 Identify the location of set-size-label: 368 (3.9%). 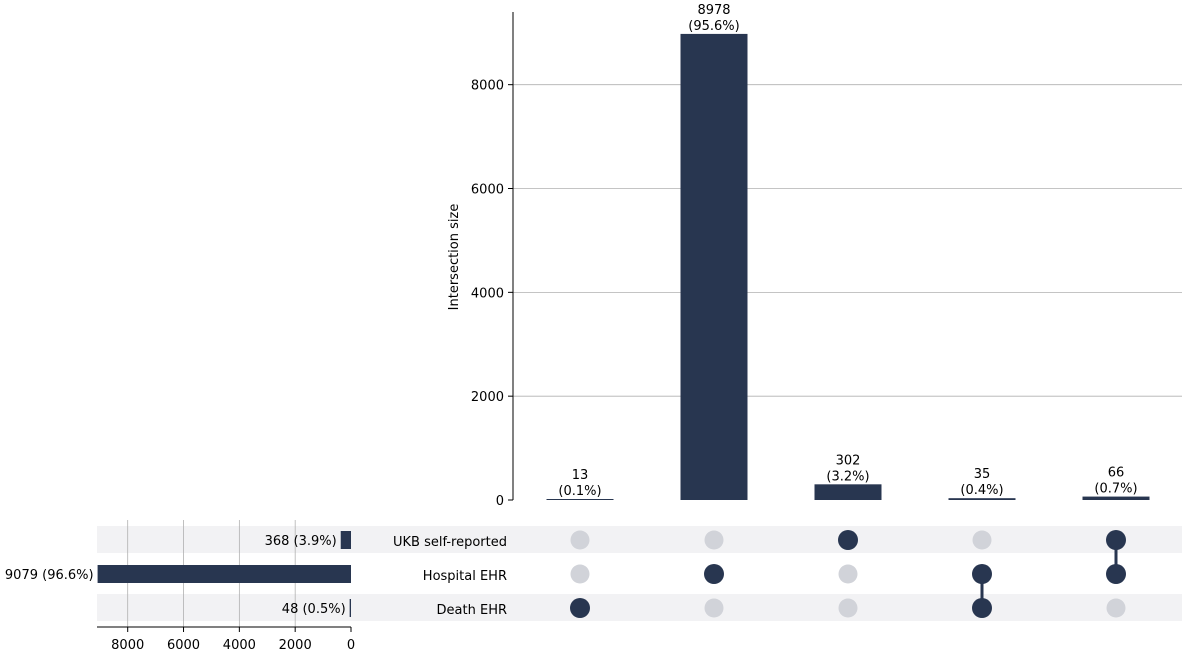
(301, 541).